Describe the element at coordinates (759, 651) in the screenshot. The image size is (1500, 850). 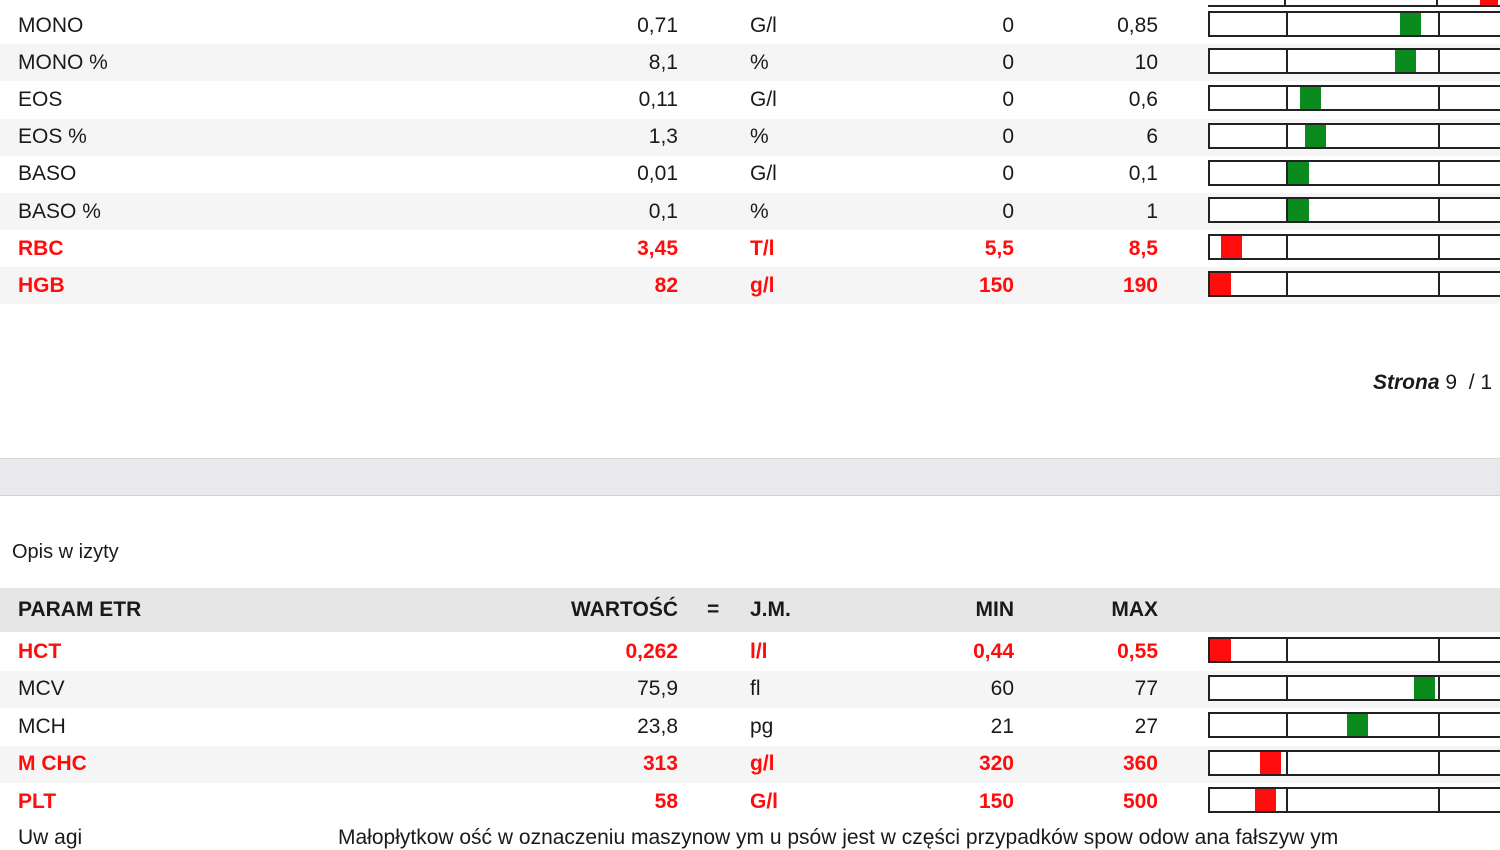
I see `unit: l/l` at that location.